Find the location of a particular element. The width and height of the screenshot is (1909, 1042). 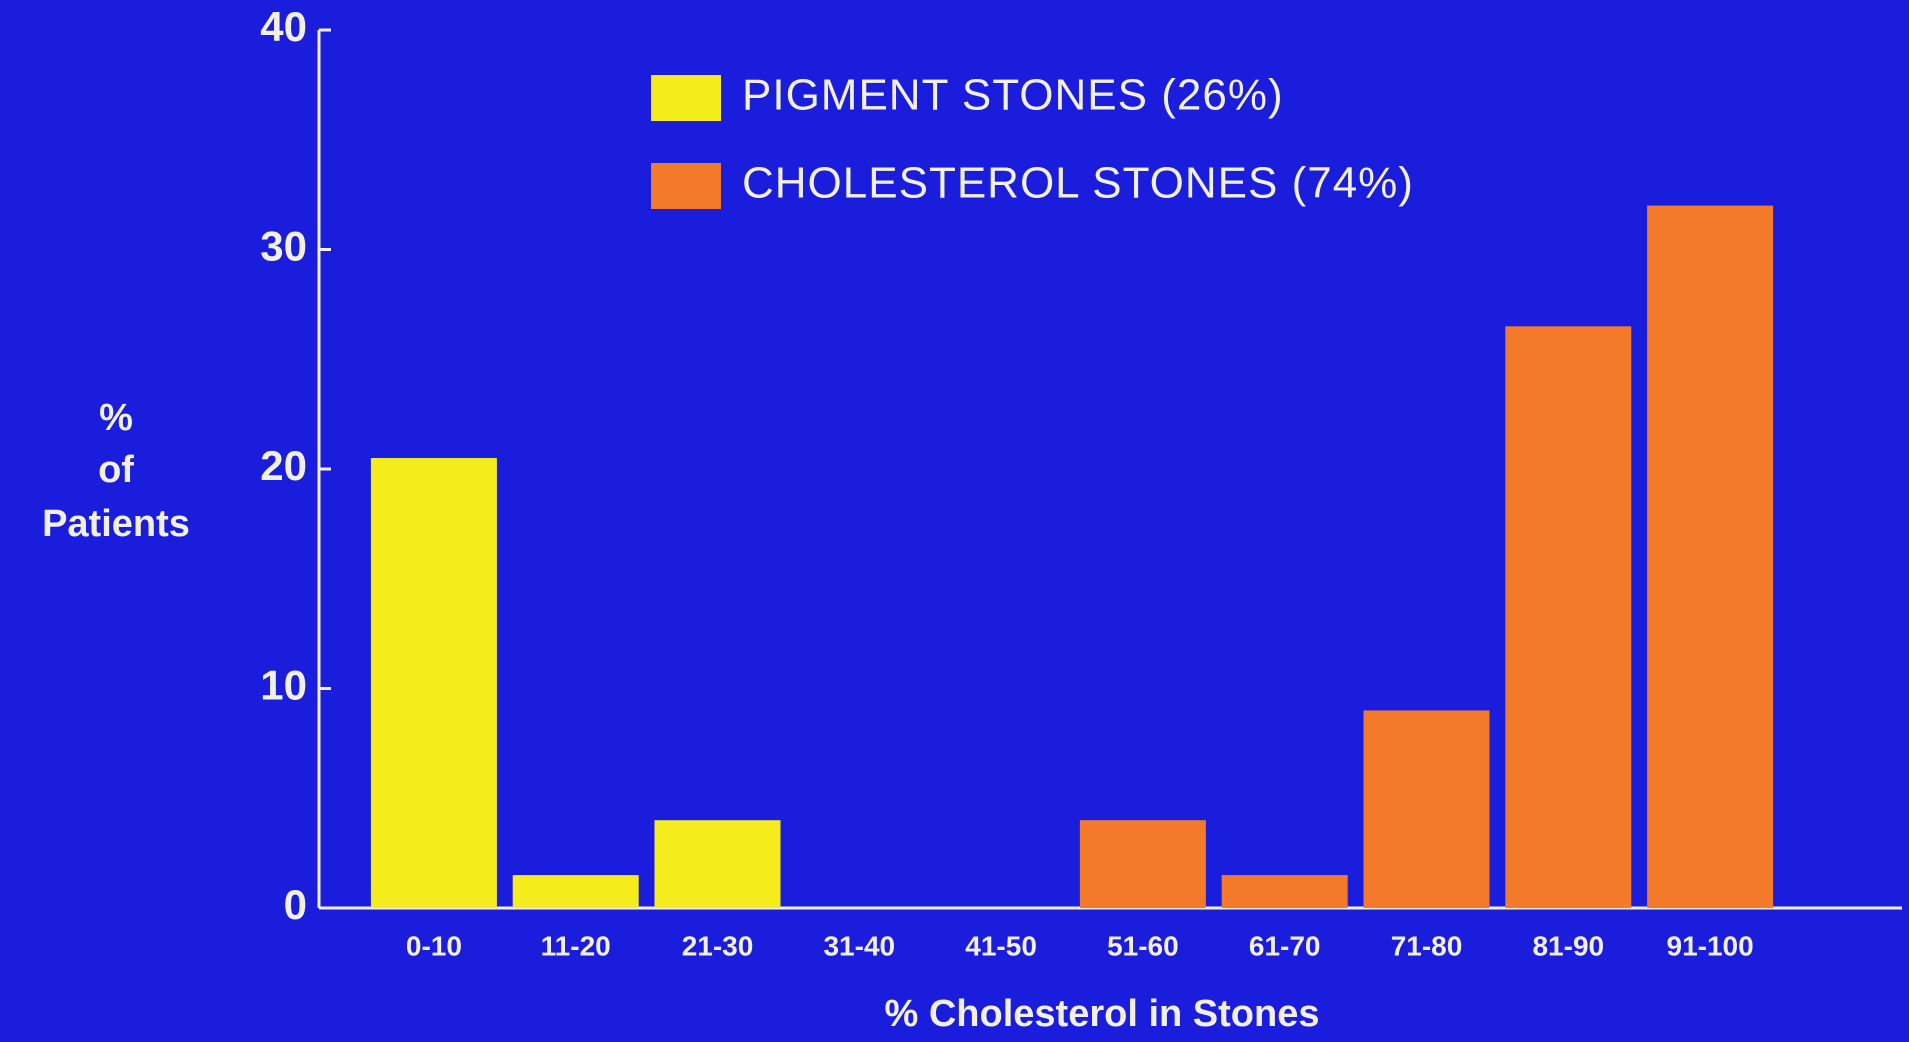

y-axis-label: Patients is located at coordinates (116, 524).